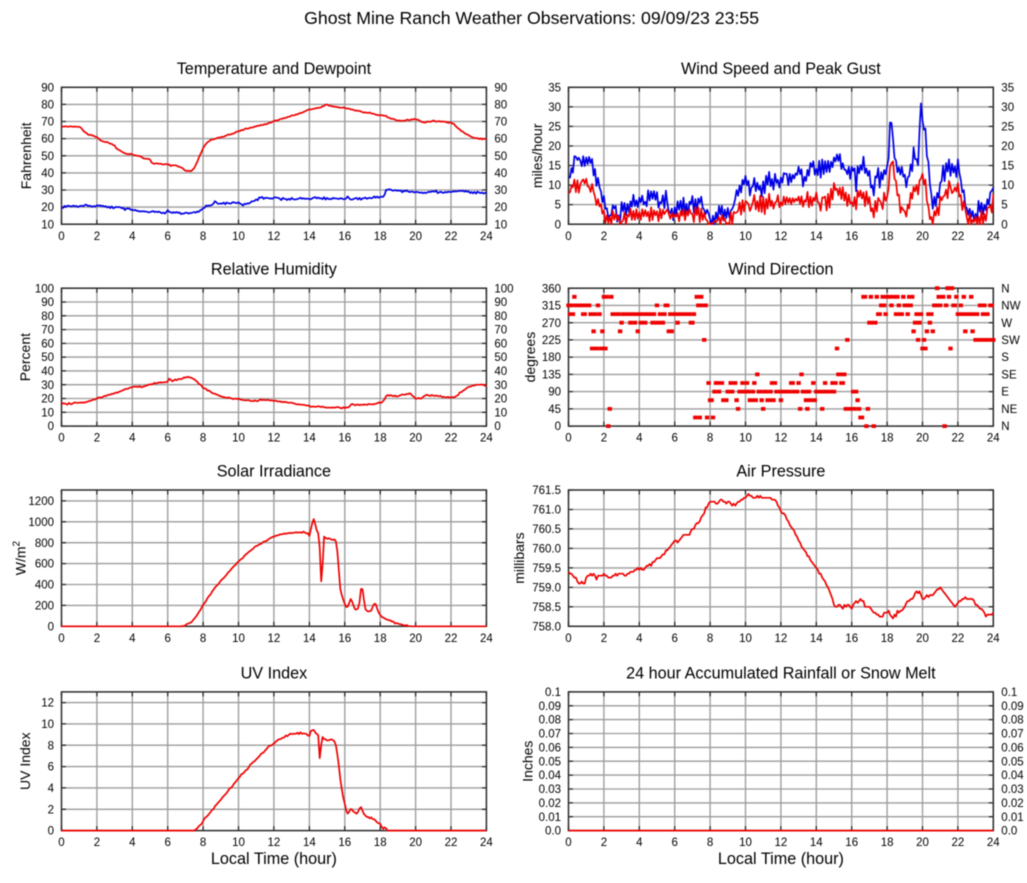  Describe the element at coordinates (550, 721) in the screenshot. I see `svg-text: 0.08` at that location.